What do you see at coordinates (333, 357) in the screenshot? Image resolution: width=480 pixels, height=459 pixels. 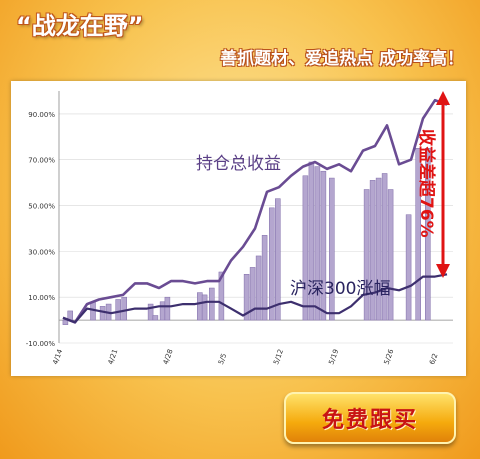 I see `x-tick-label: 5/19` at bounding box center [333, 357].